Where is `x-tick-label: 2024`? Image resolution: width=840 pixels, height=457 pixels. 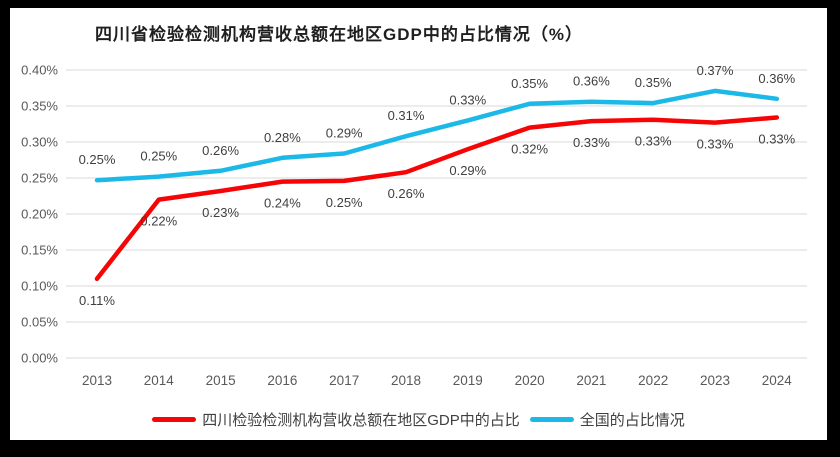 x-tick-label: 2024 is located at coordinates (777, 380).